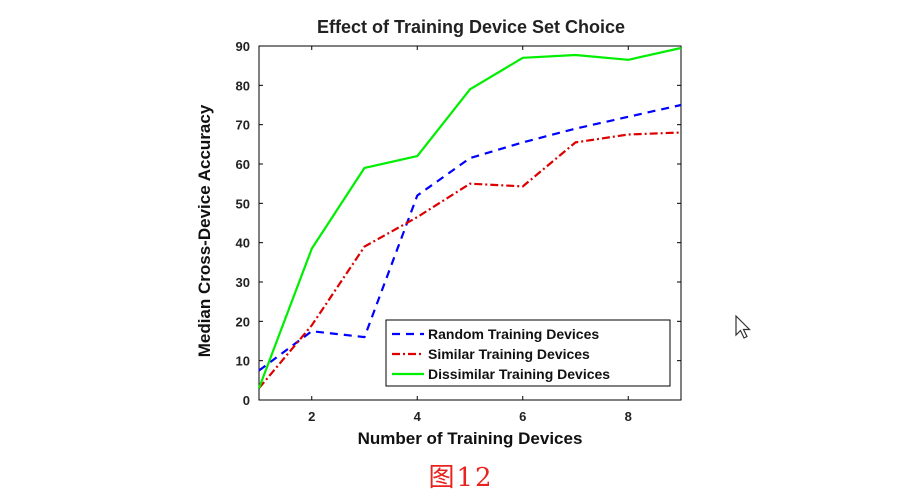 The height and width of the screenshot is (504, 922). What do you see at coordinates (243, 125) in the screenshot?
I see `y-tick-label: 70` at bounding box center [243, 125].